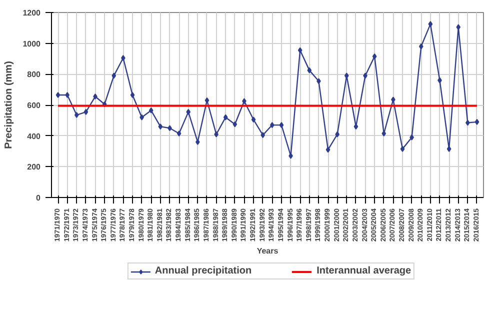 The width and height of the screenshot is (500, 323). I want to click on y-tick-label: 200, so click(34, 167).